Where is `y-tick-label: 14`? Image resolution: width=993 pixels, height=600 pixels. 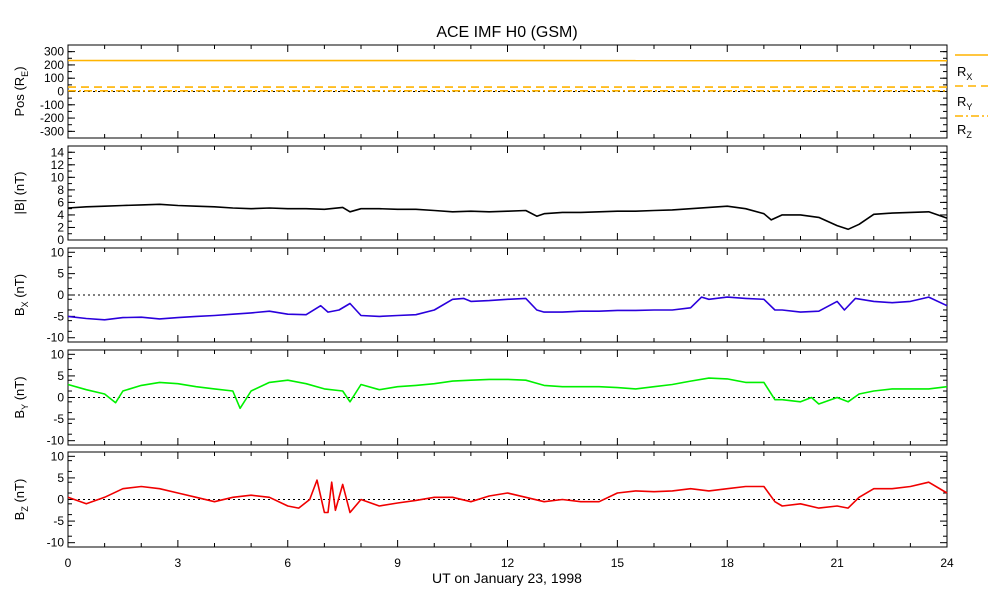 y-tick-label: 14 is located at coordinates (58, 152).